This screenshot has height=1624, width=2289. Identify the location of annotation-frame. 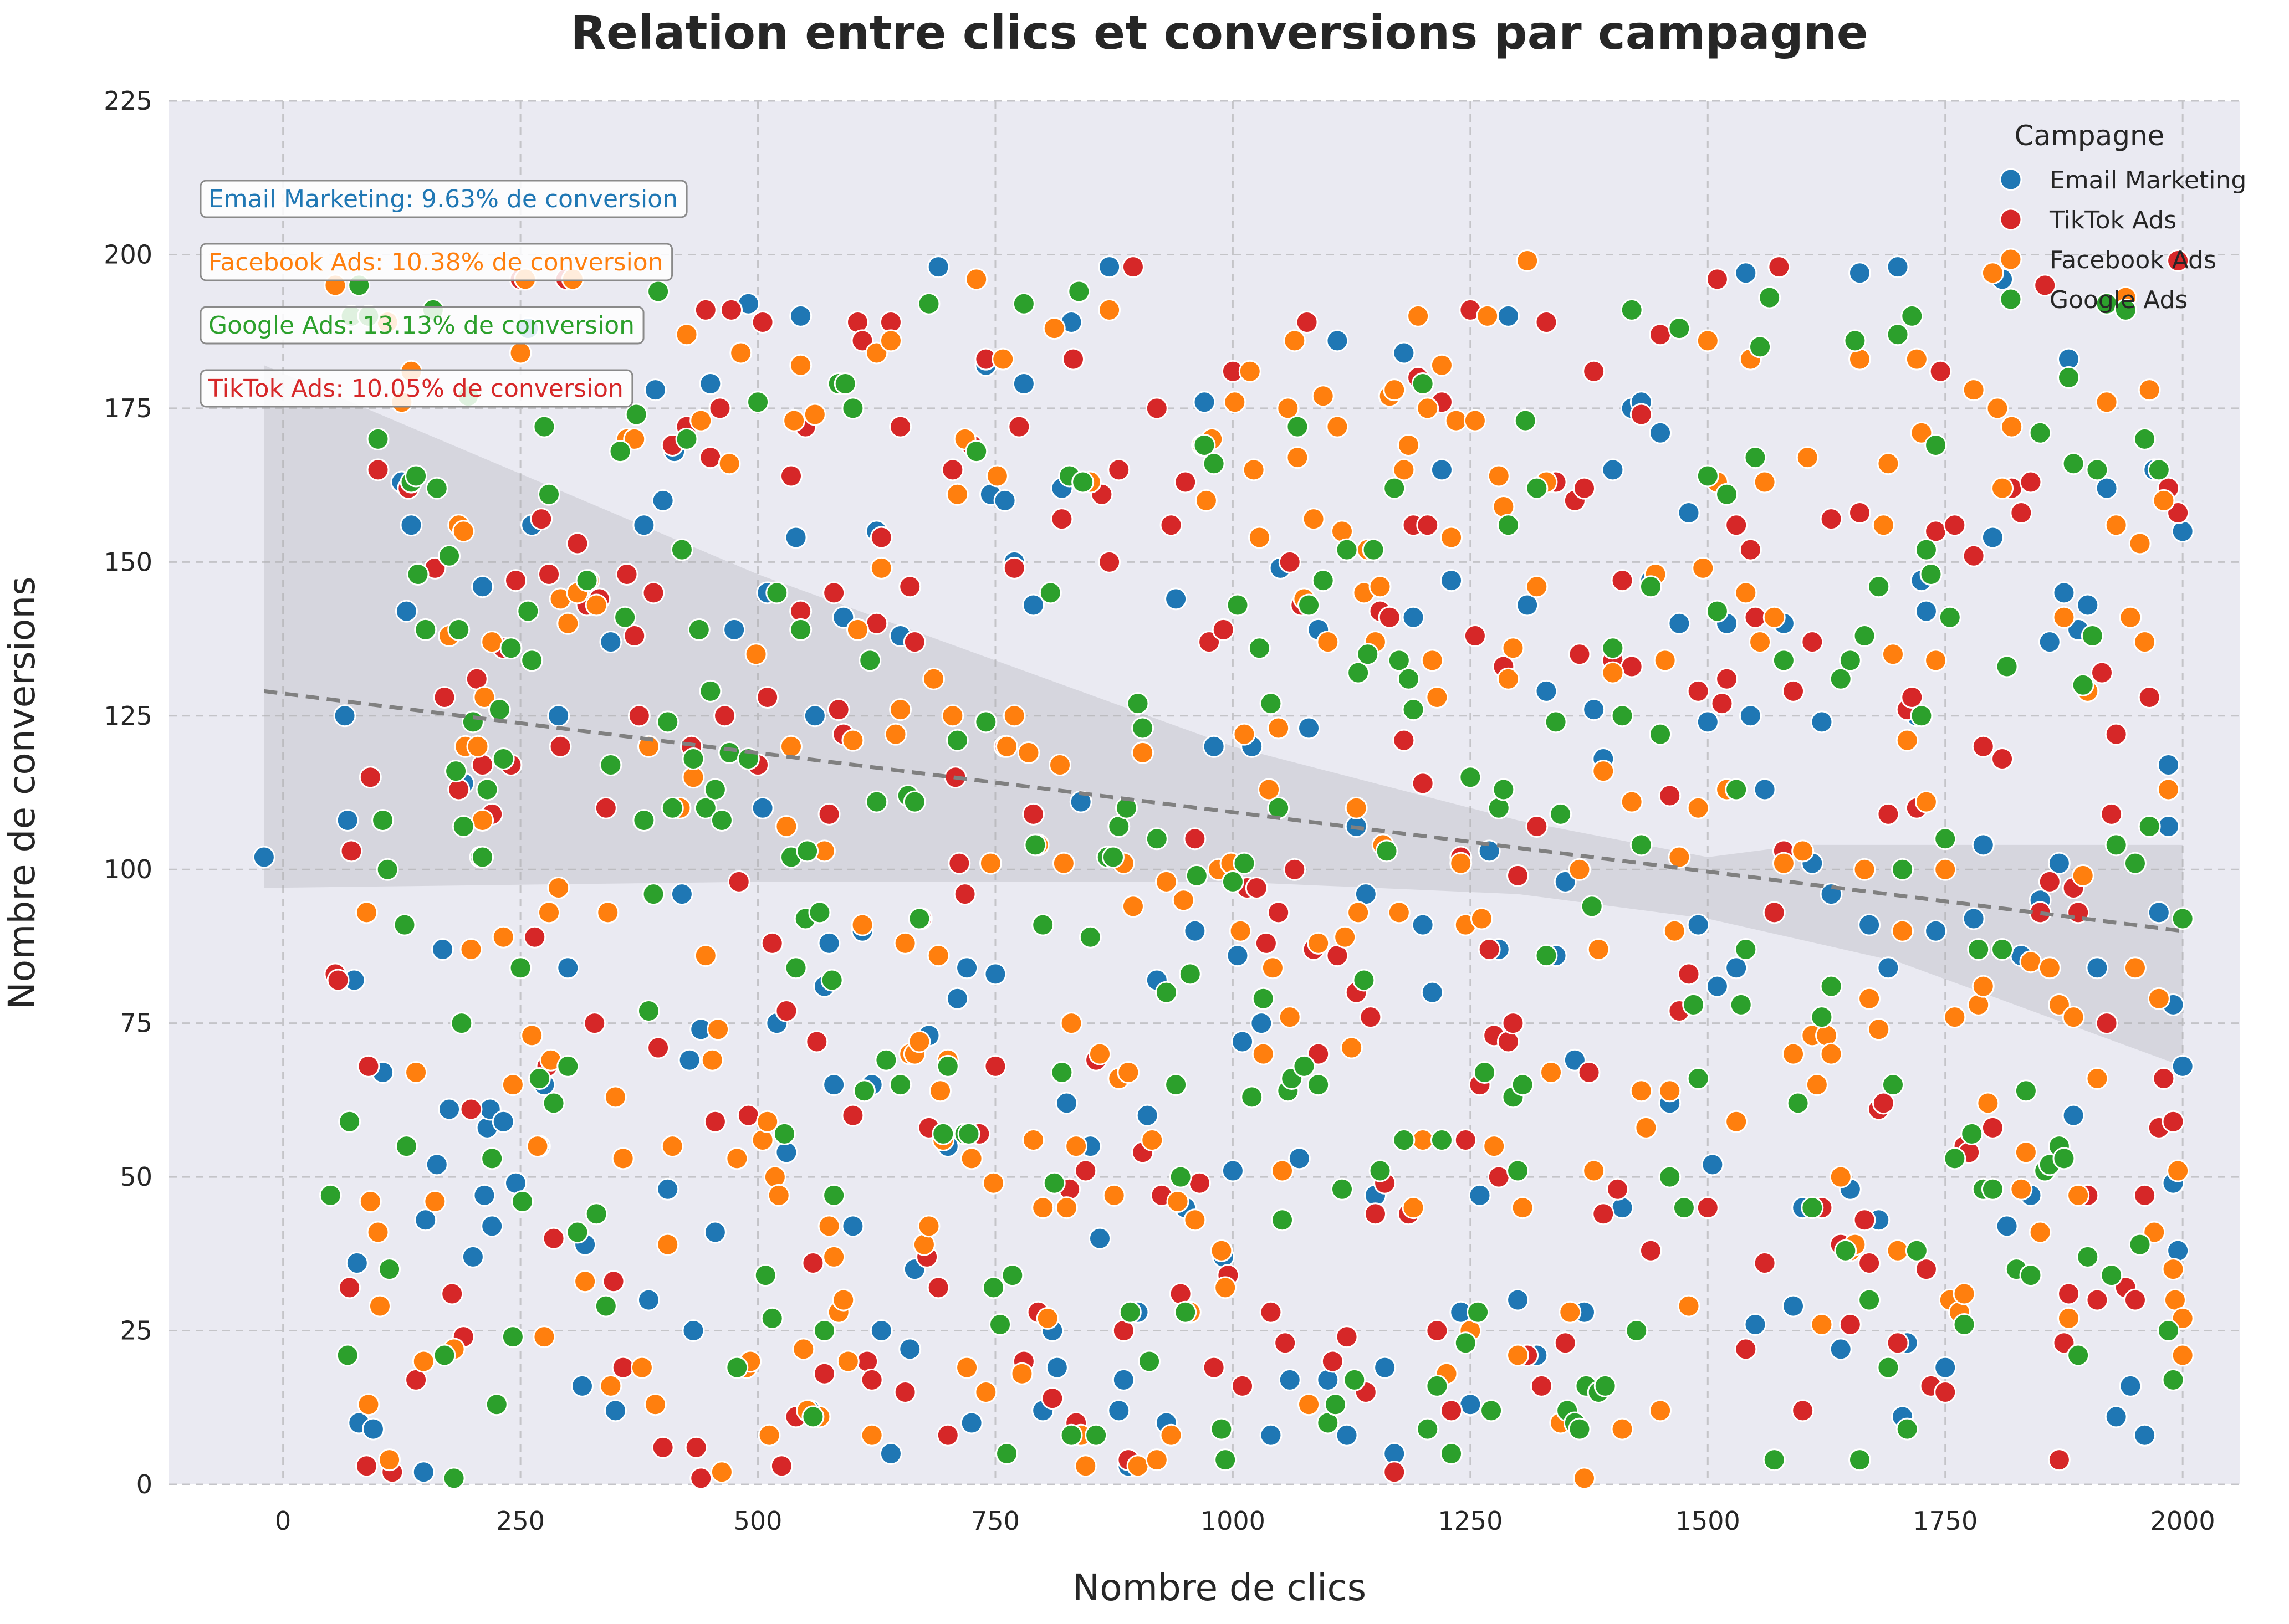
(422, 325).